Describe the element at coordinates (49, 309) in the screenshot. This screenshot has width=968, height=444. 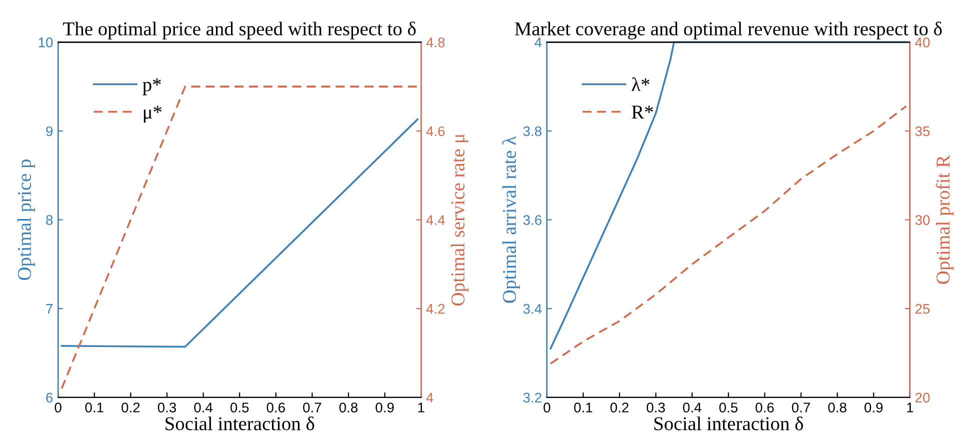
I see `y-tick-label: 7` at that location.